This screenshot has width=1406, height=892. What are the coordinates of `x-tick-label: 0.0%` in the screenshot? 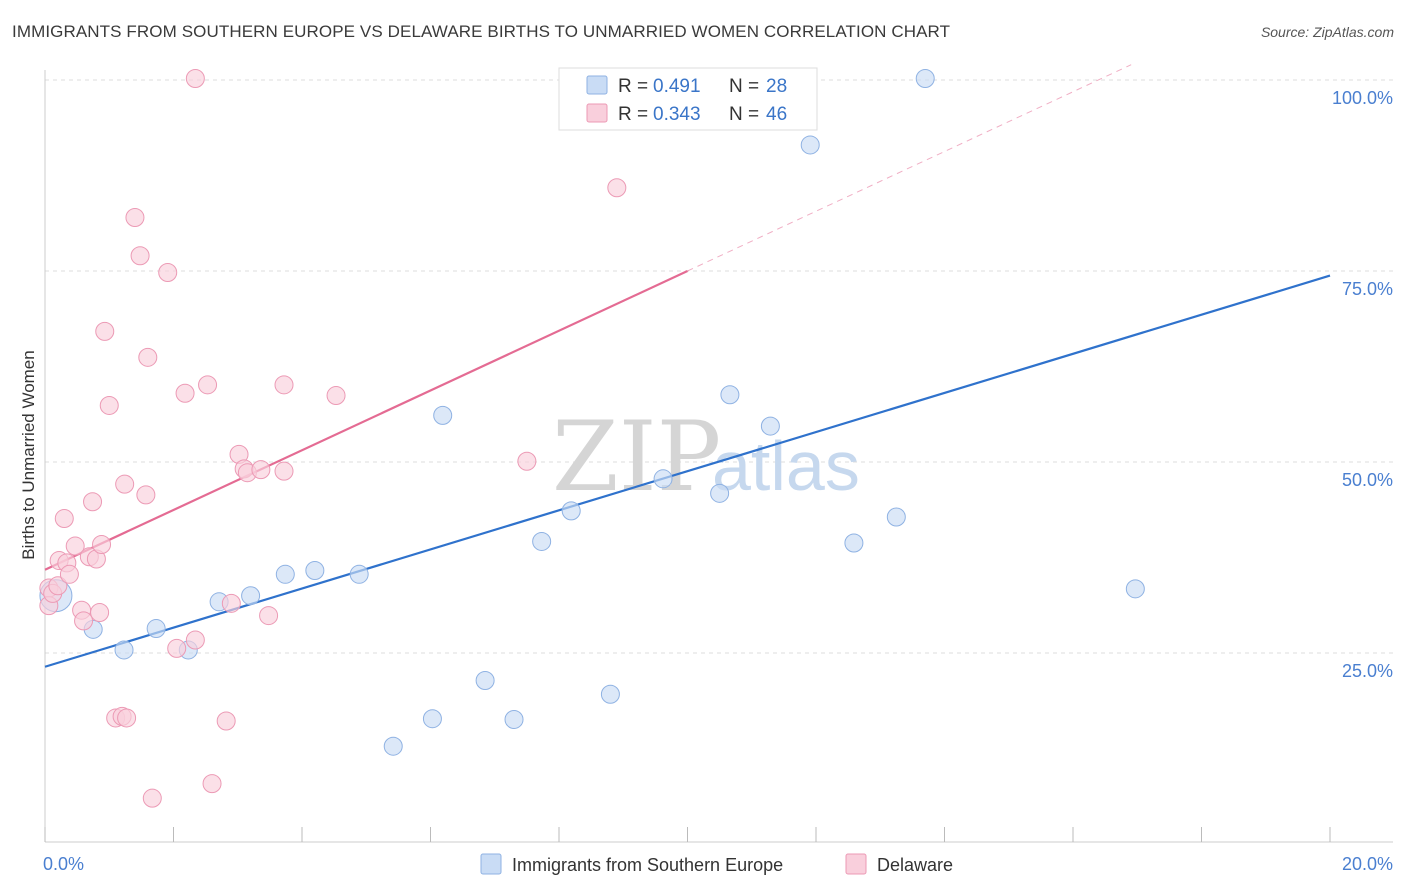 It's located at (63, 864).